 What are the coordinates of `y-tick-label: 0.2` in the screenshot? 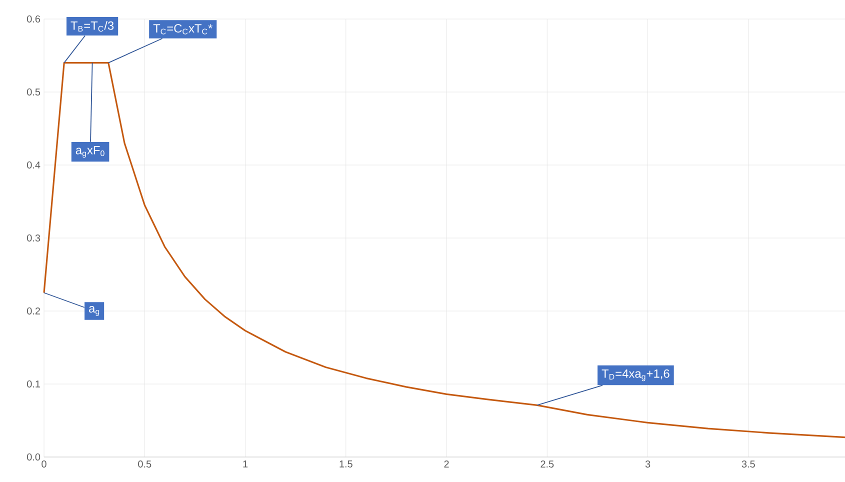 It's located at (33, 311).